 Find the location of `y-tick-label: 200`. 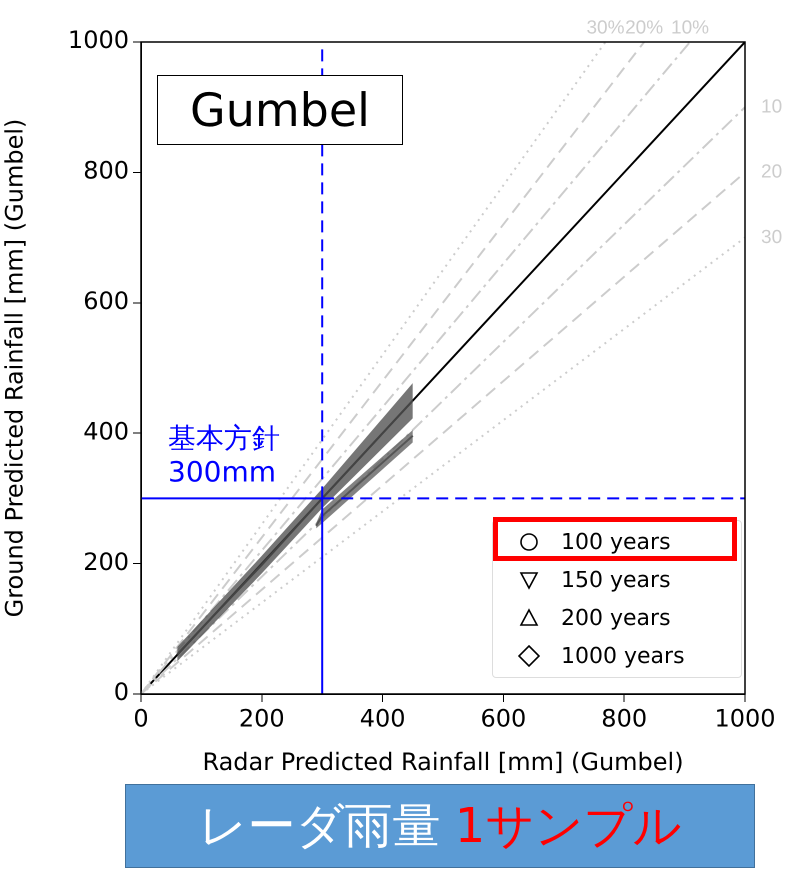

y-tick-label: 200 is located at coordinates (106, 562).